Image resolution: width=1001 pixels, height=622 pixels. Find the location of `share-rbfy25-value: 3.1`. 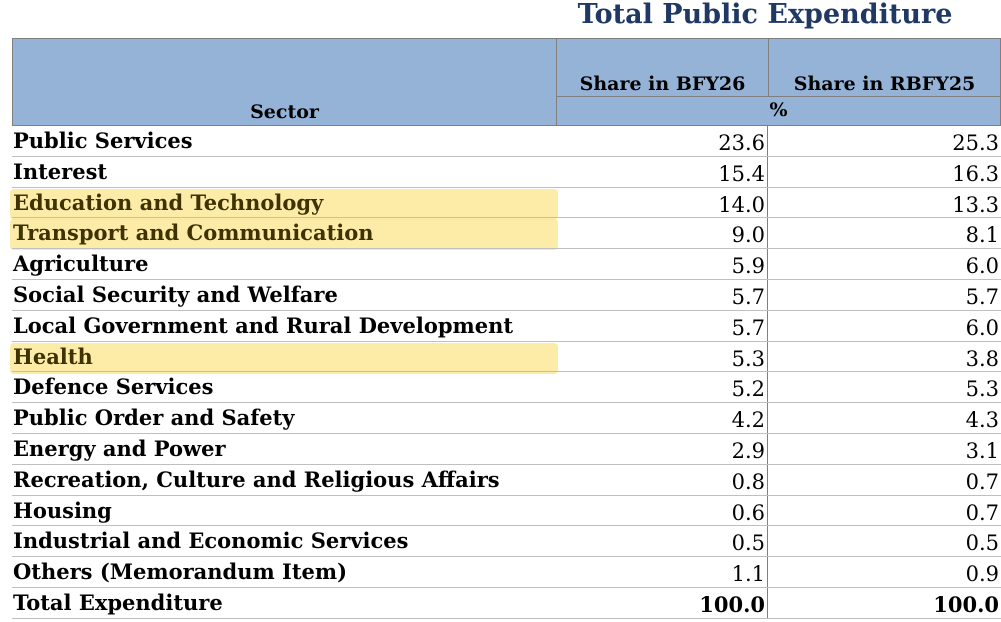

share-rbfy25-value: 3.1 is located at coordinates (982, 450).